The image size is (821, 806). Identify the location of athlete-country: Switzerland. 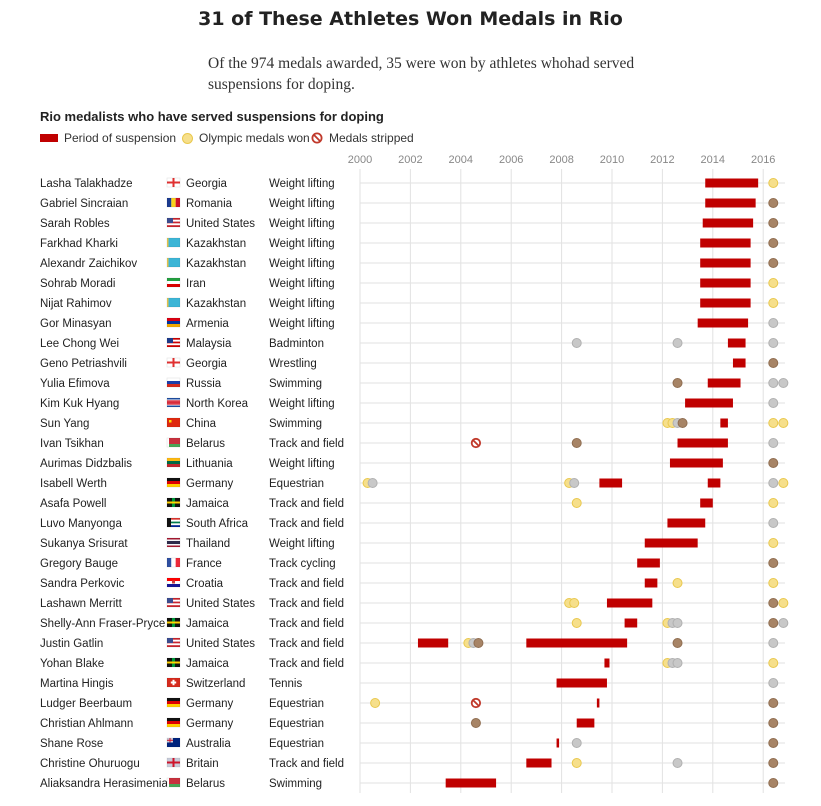
(215, 684).